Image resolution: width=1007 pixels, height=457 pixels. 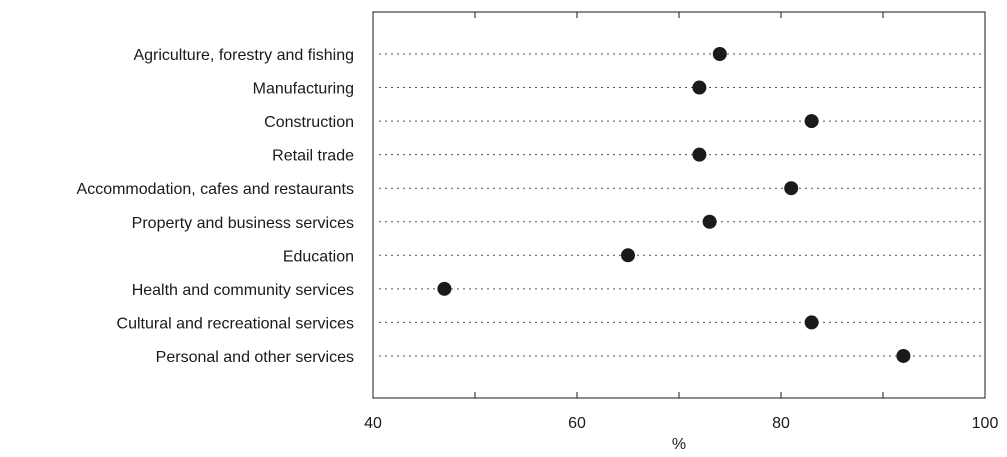 What do you see at coordinates (781, 423) in the screenshot?
I see `x-tick-label: 80` at bounding box center [781, 423].